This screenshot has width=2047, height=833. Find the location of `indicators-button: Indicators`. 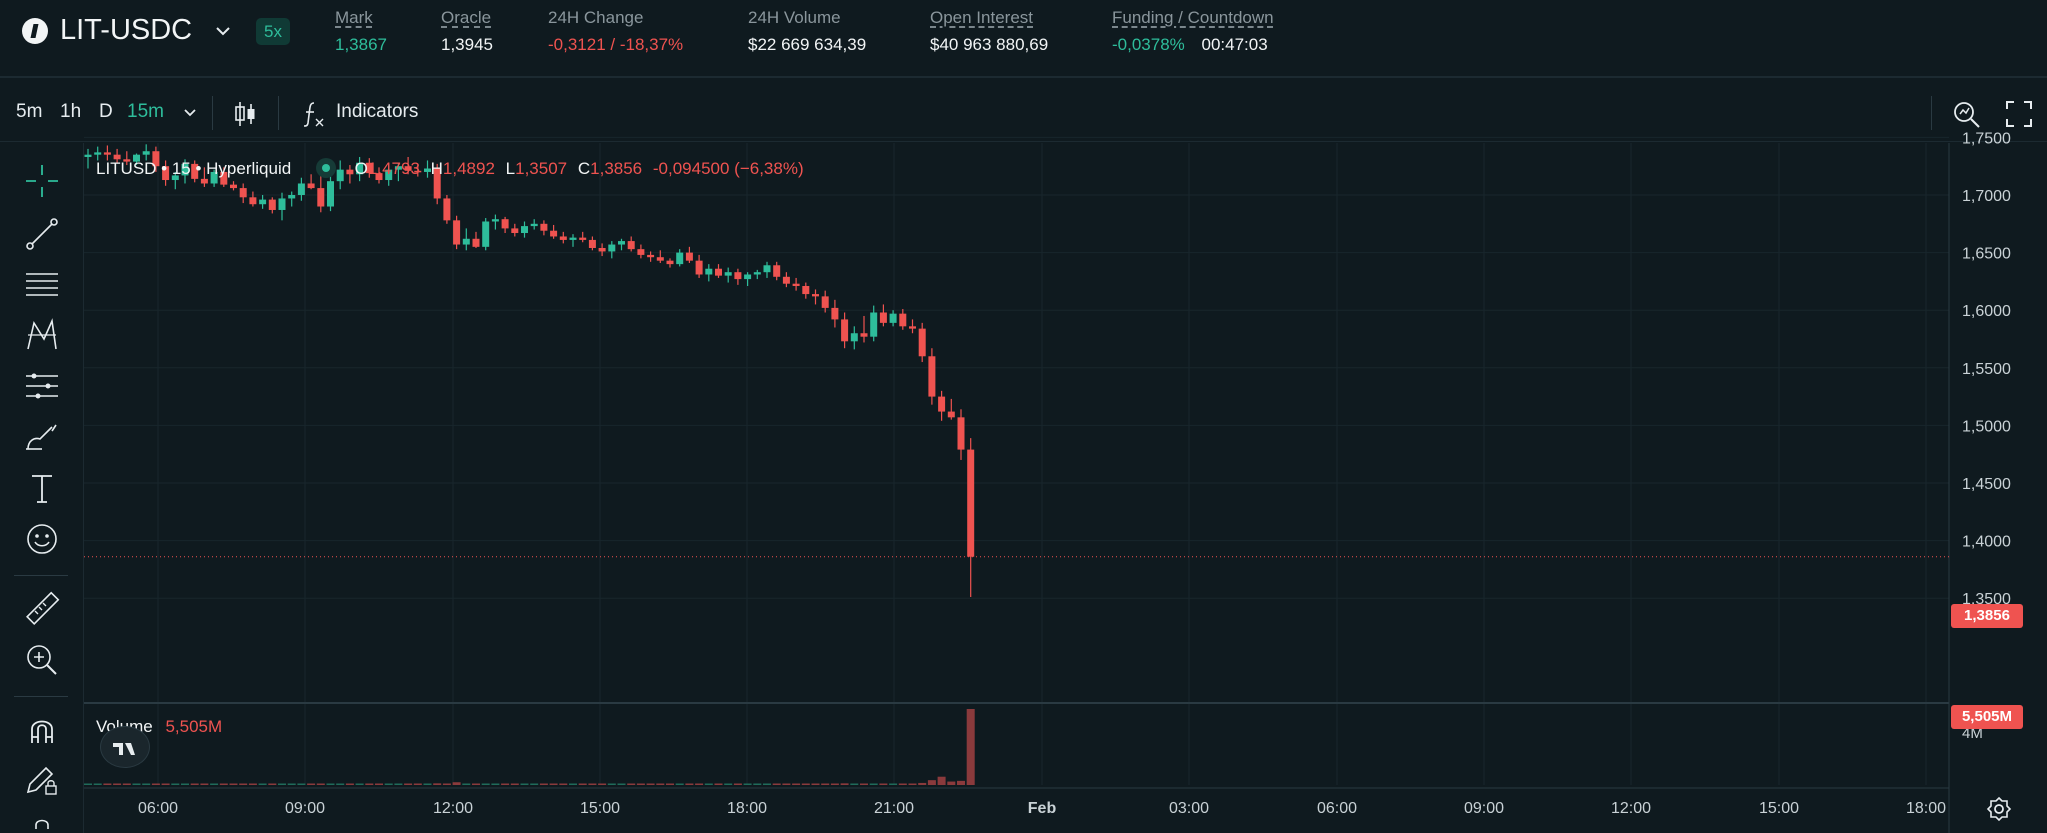

indicators-button: Indicators is located at coordinates (377, 111).